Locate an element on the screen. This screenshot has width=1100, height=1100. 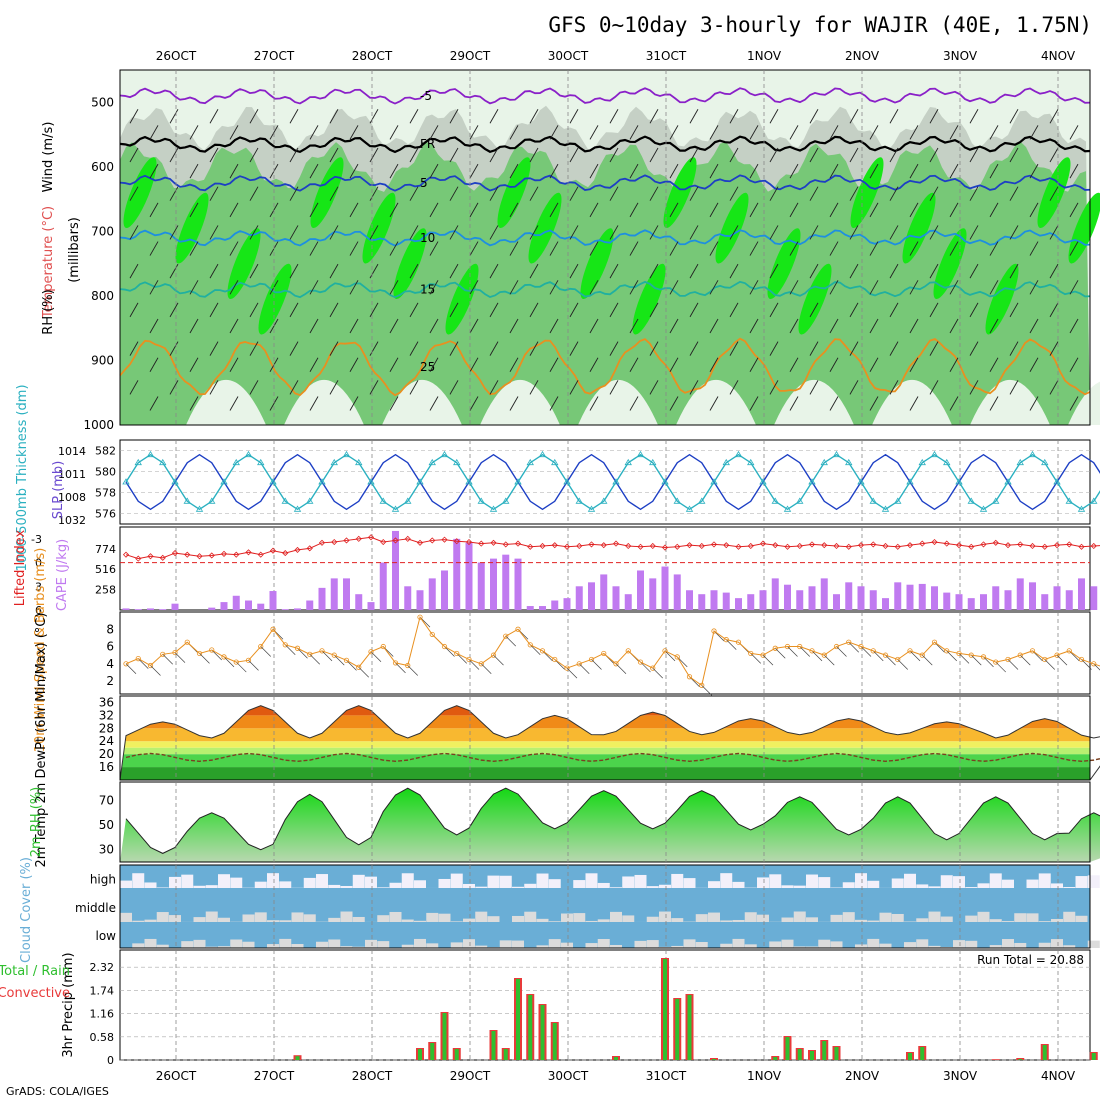
temp-tick-label: 24 is located at coordinates (106, 741).